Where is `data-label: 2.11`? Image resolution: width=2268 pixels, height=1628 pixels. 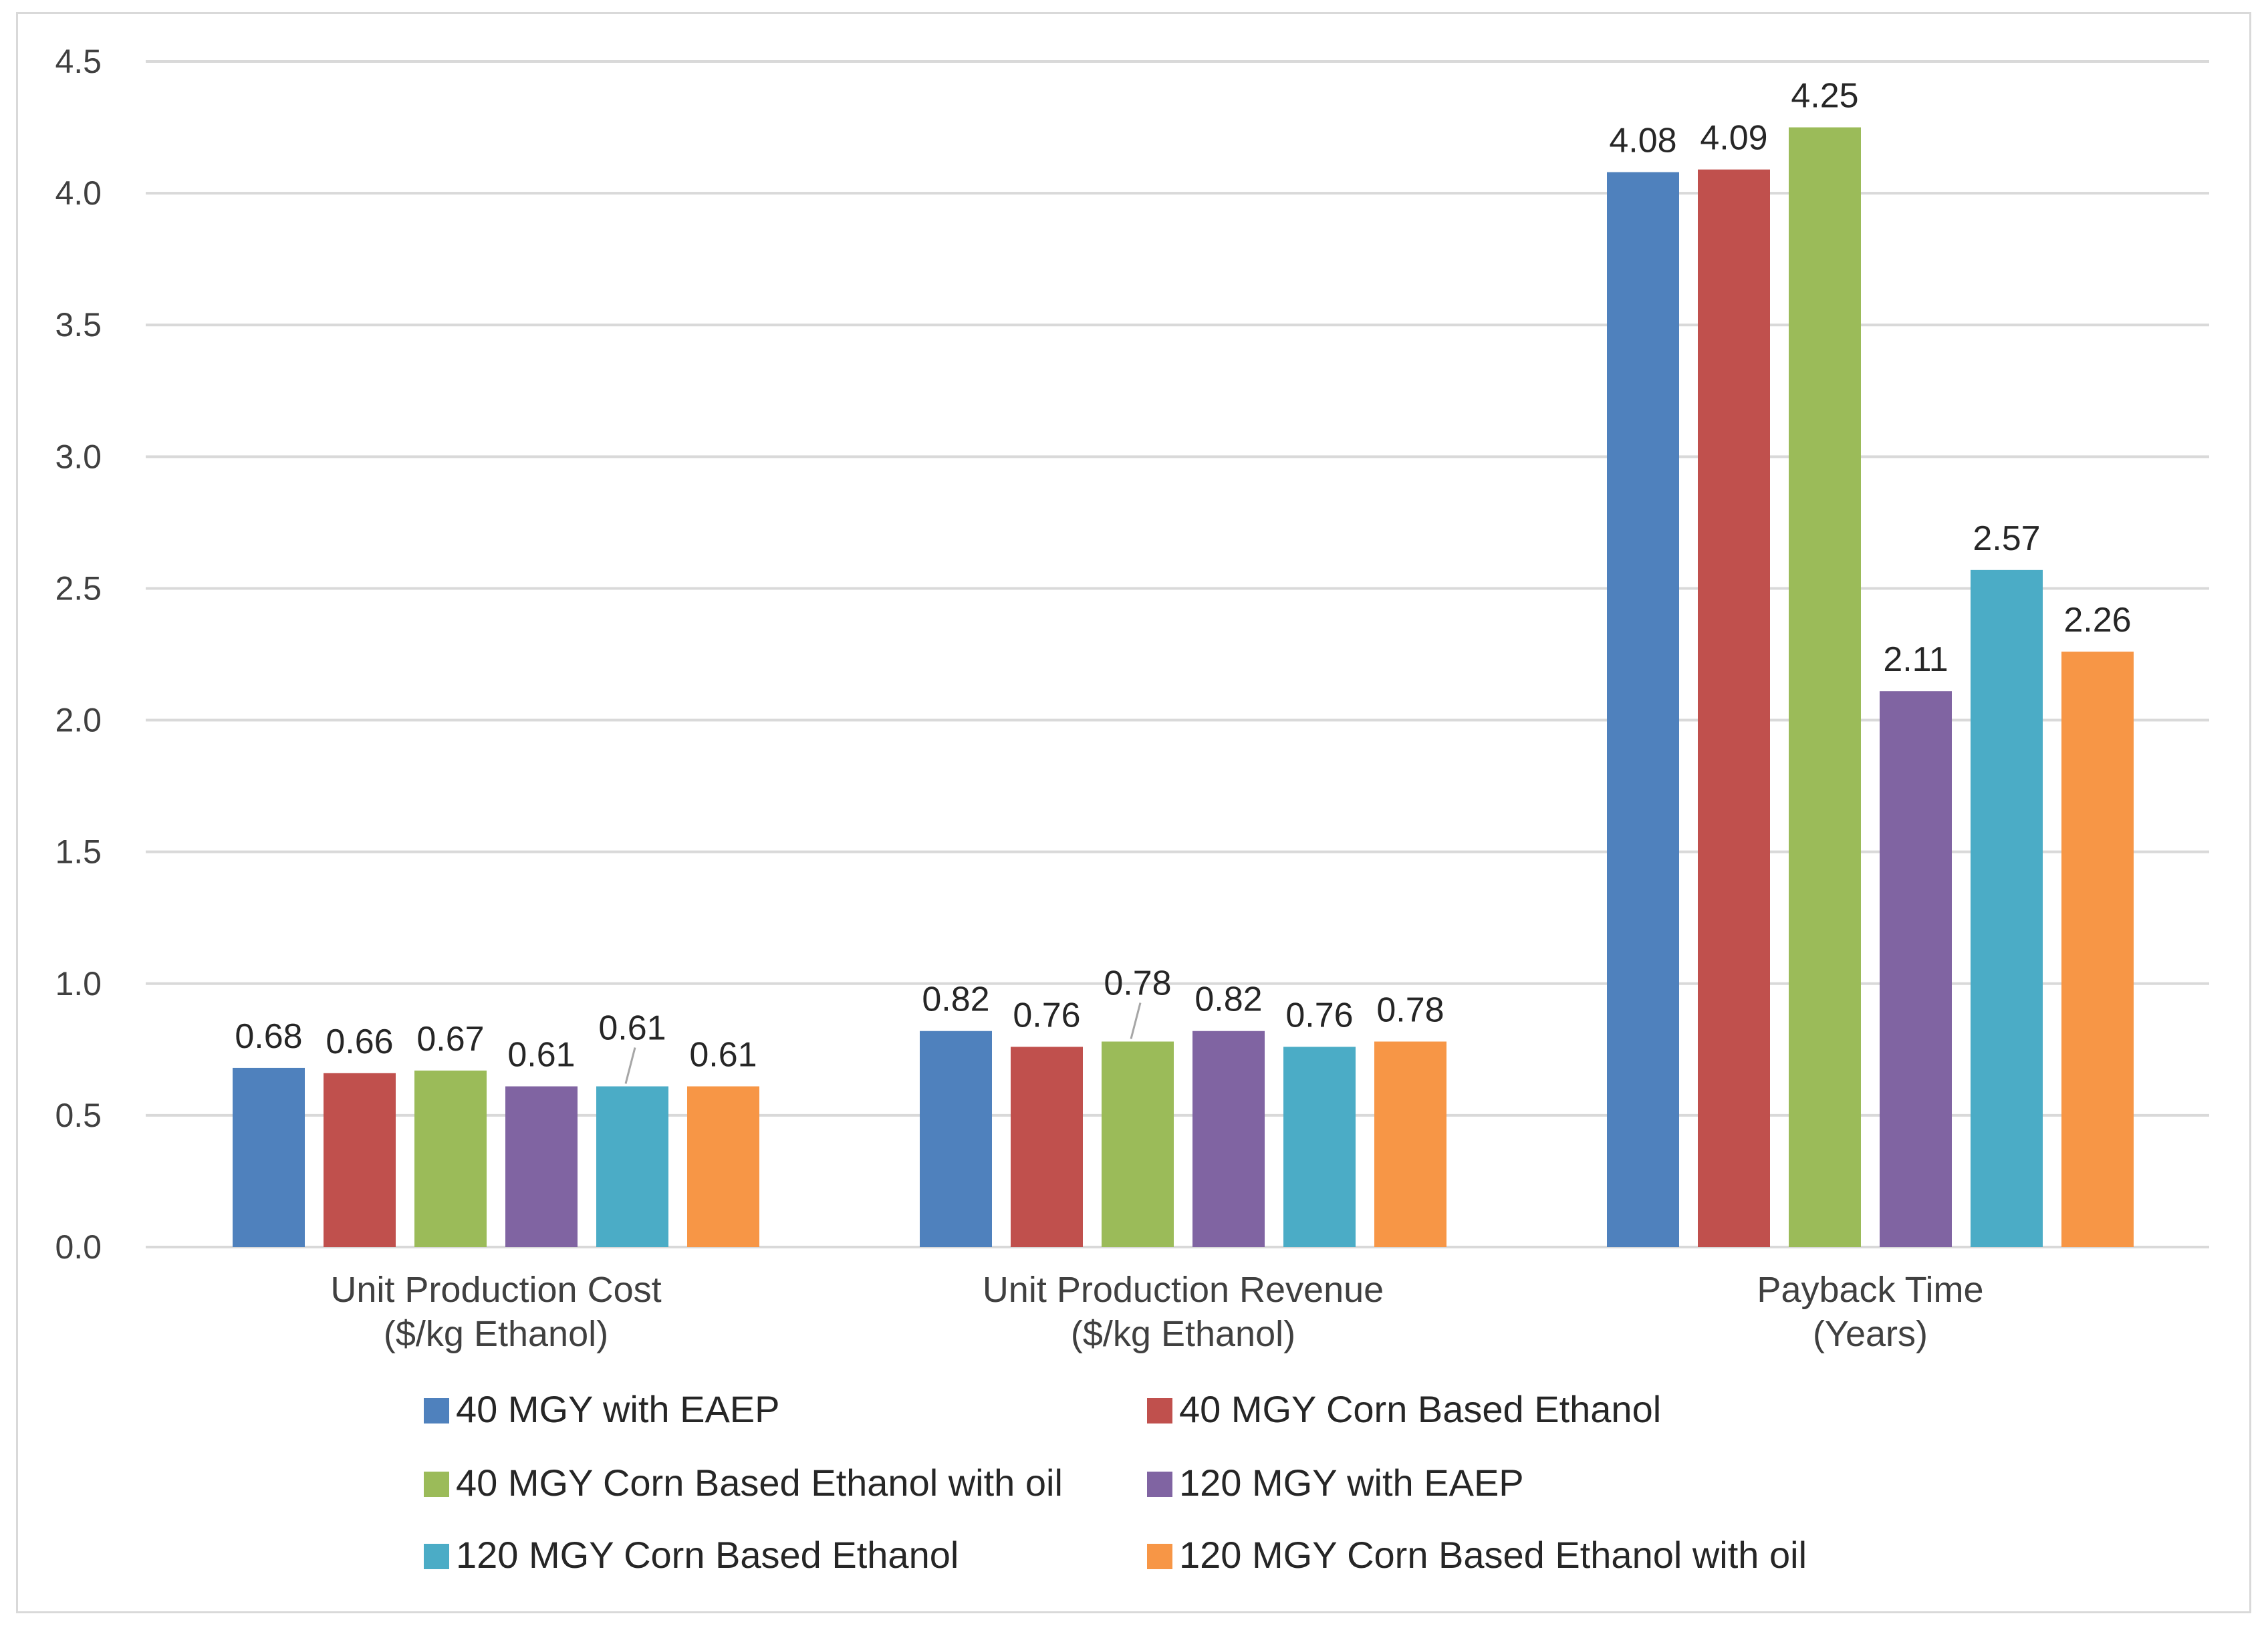
data-label: 2.11 is located at coordinates (1915, 659).